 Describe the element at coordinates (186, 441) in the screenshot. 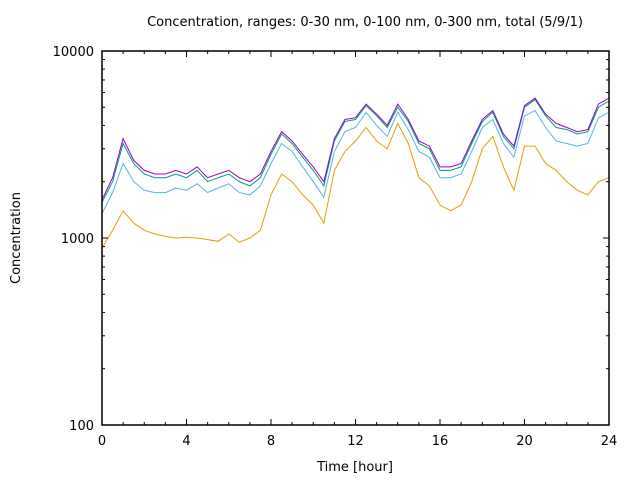

I see `x-tick-label: 4` at that location.